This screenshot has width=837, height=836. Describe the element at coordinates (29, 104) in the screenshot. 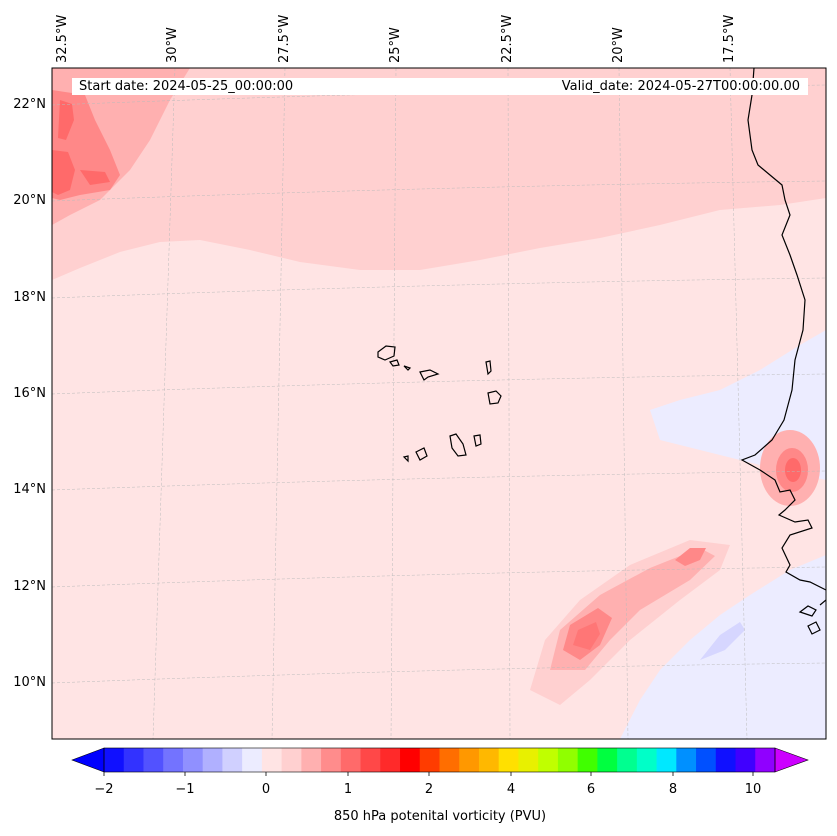

I see `lat-label-22n: 22°N` at that location.